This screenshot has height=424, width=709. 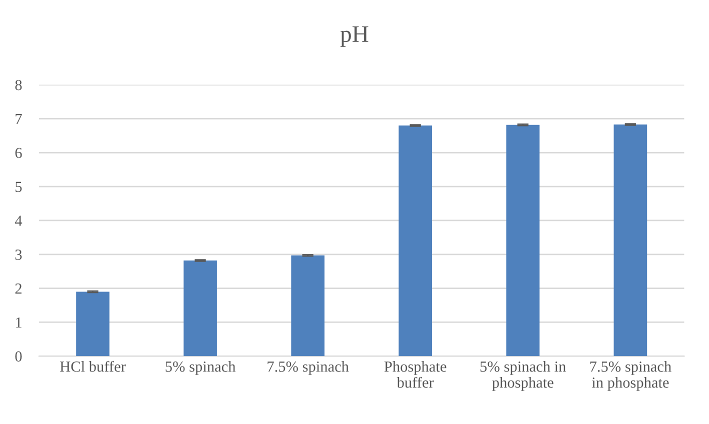 I want to click on x-tick-label: HCl buffer, so click(x=93, y=366).